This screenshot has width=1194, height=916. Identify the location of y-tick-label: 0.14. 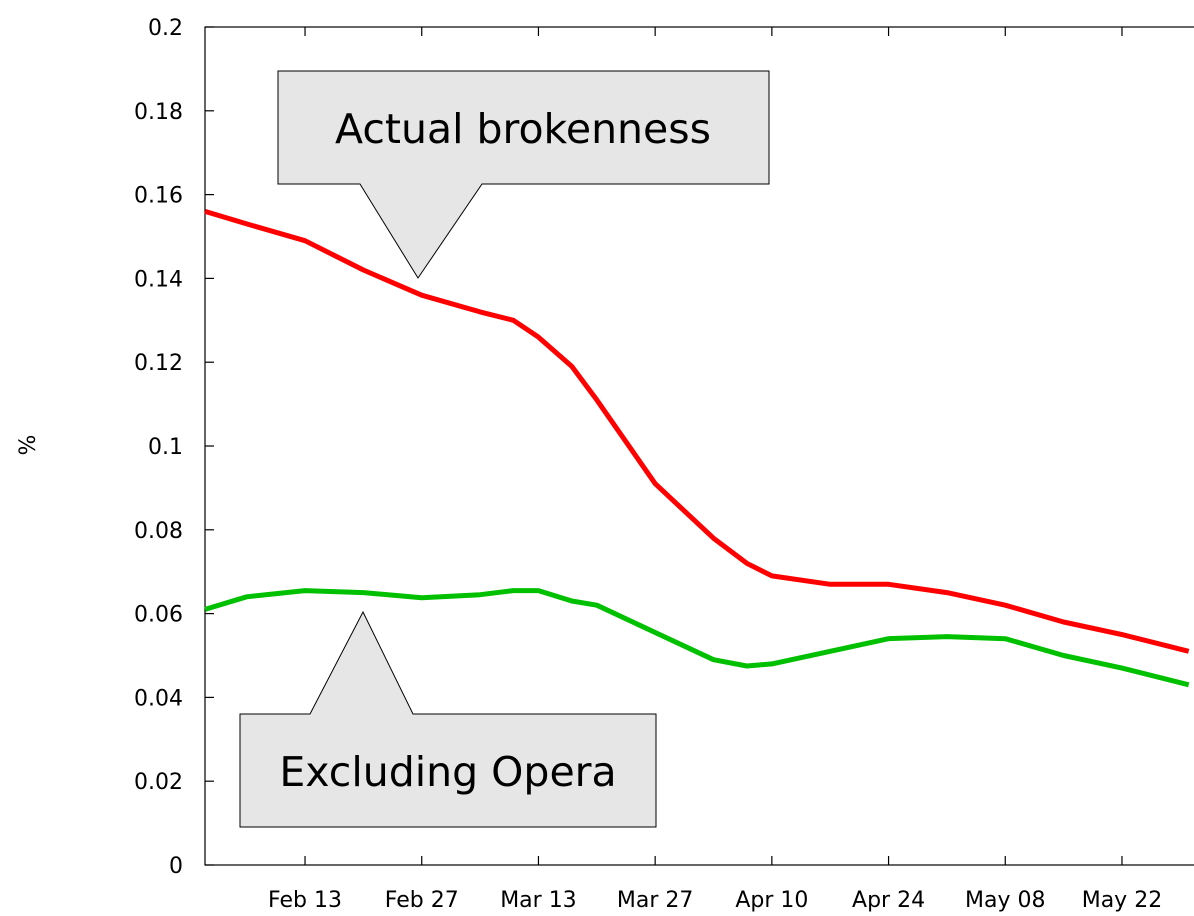
(158, 279).